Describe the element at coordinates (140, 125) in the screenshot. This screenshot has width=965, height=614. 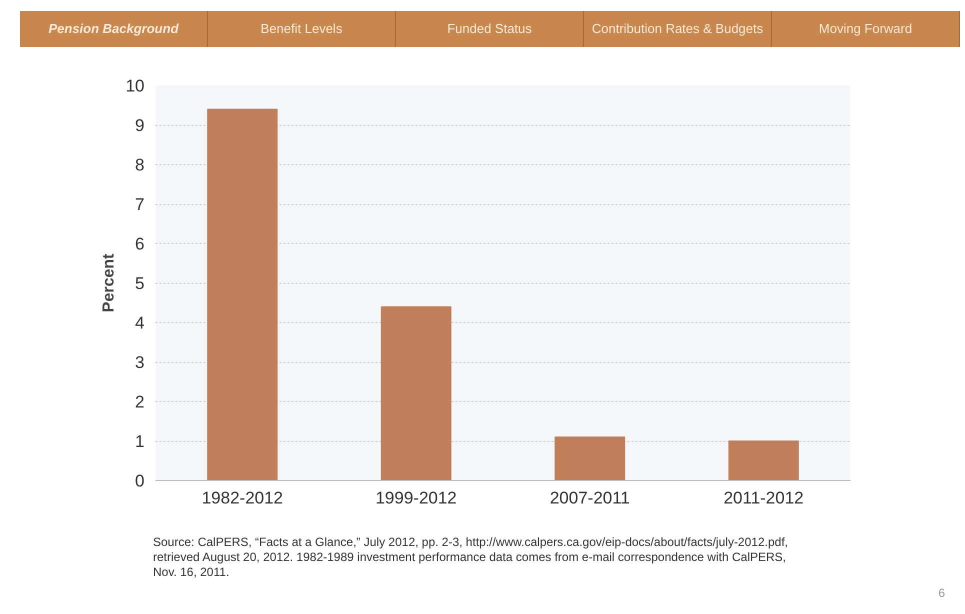
I see `y-tick-label: 9` at that location.